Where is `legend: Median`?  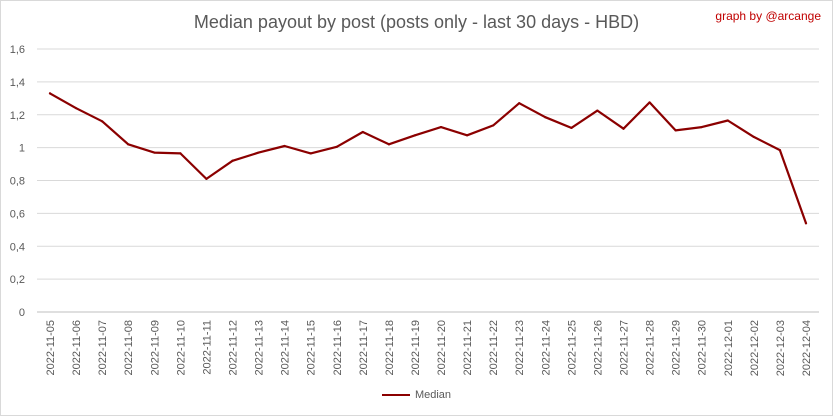
legend: Median is located at coordinates (416, 395).